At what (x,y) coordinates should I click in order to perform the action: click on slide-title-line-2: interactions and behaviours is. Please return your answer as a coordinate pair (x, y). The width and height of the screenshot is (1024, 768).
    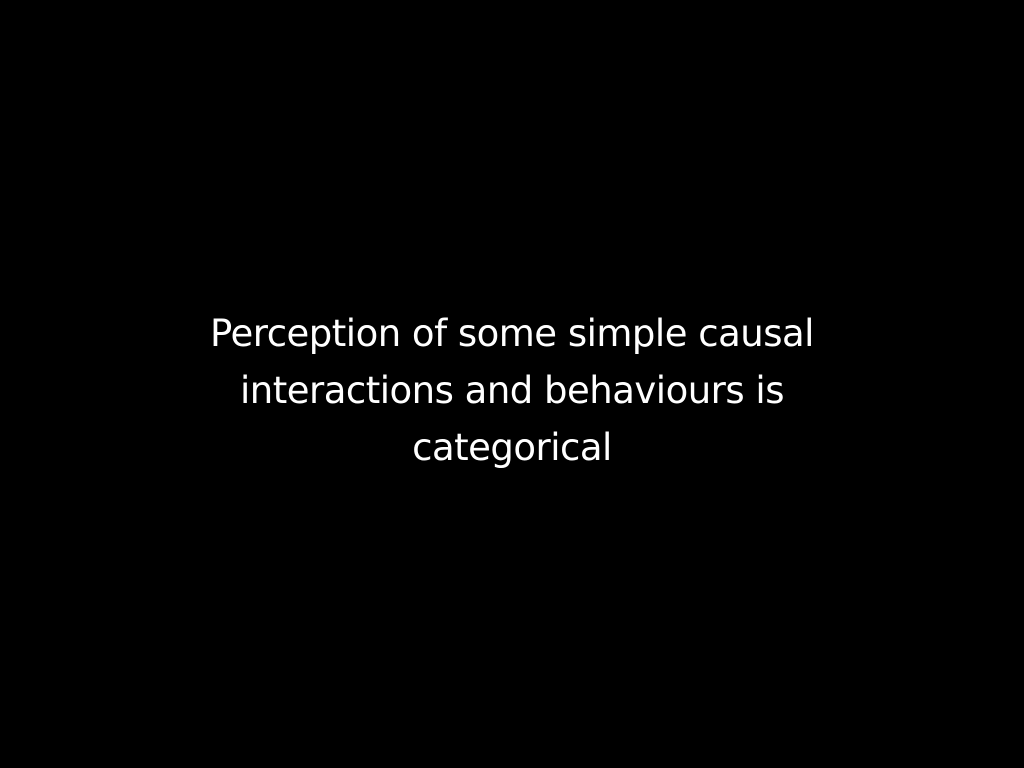
    Looking at the image, I should click on (512, 390).